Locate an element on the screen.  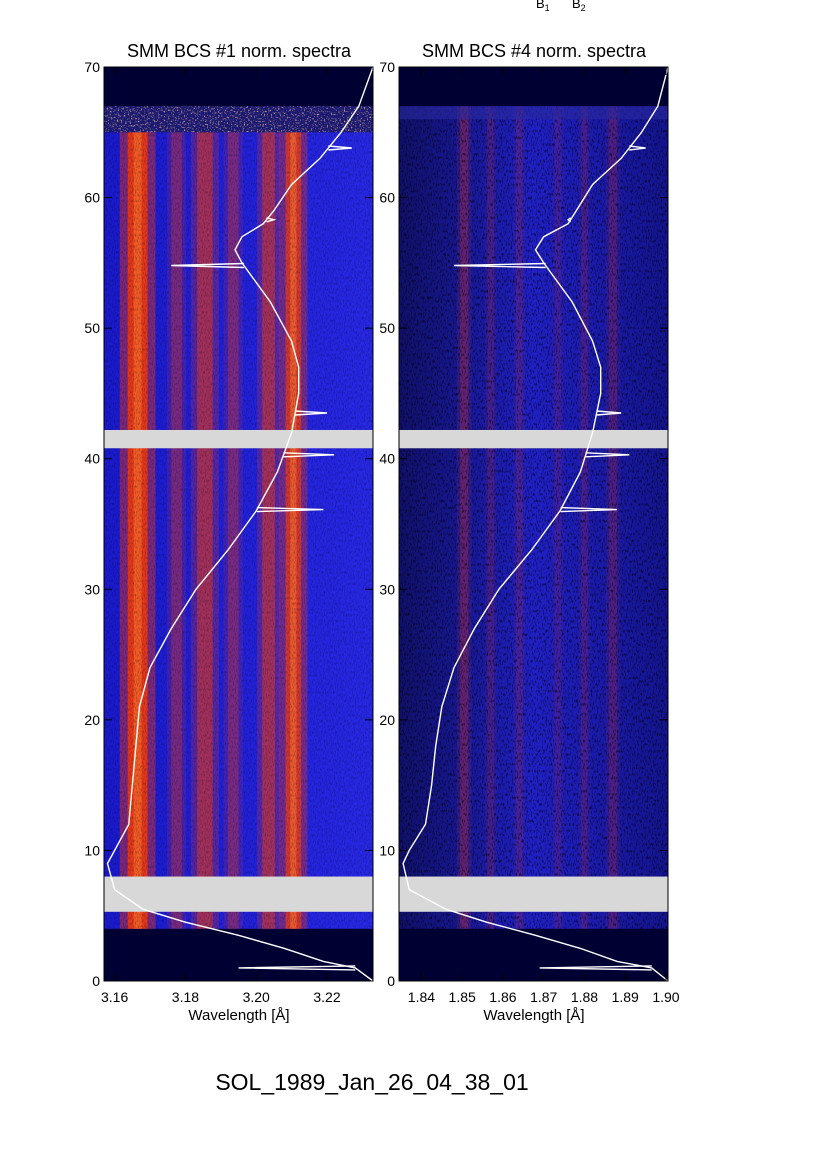
panel-bcs1-xlabel: Wavelength [Å] is located at coordinates (238, 1015).